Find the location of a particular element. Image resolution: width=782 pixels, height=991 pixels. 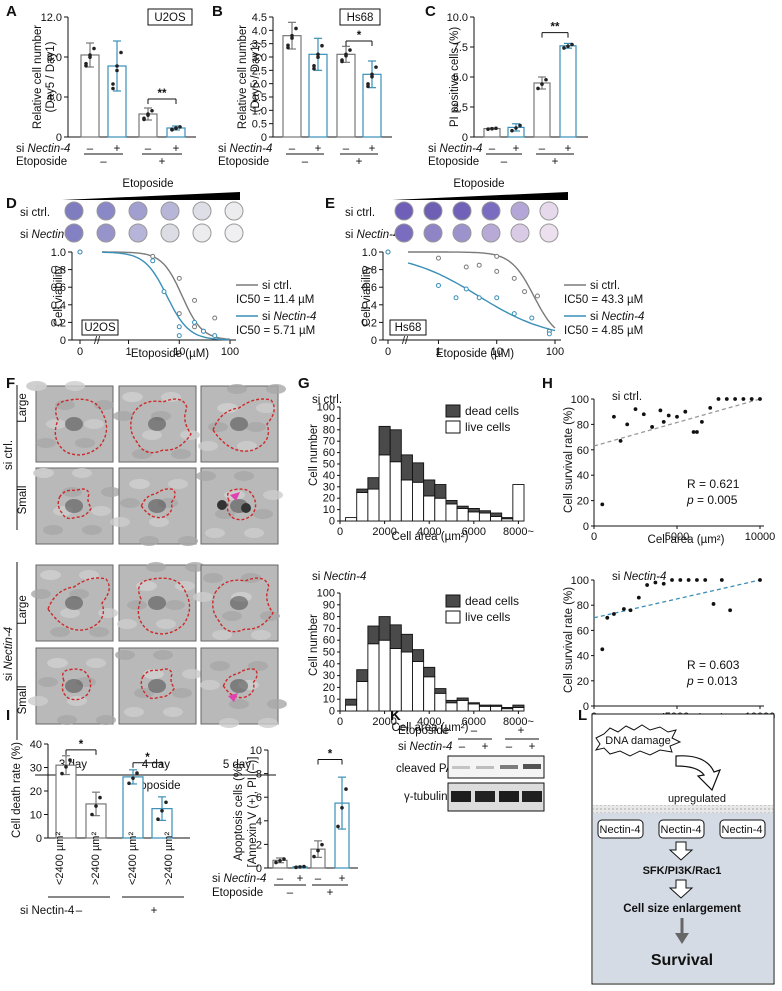

panel-letter-c: C is located at coordinates (430, 11).